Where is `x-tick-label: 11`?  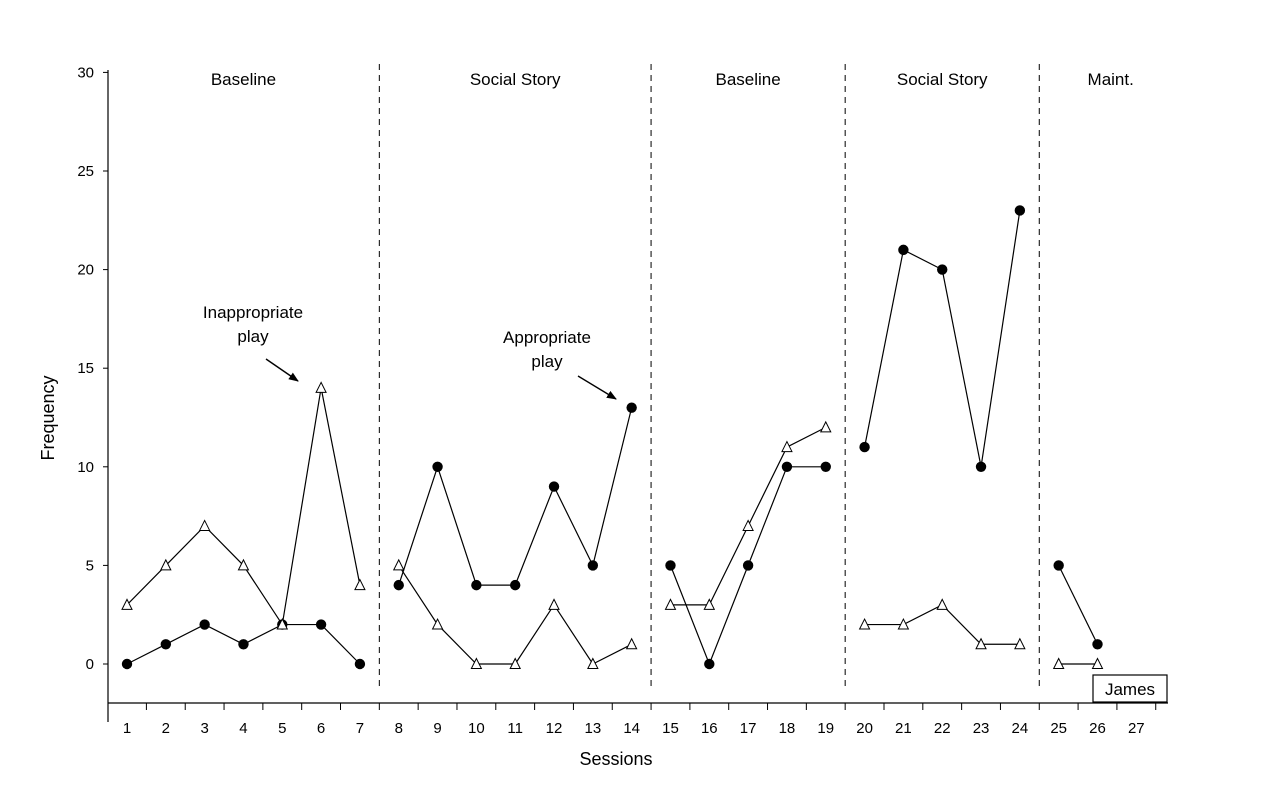 x-tick-label: 11 is located at coordinates (515, 728).